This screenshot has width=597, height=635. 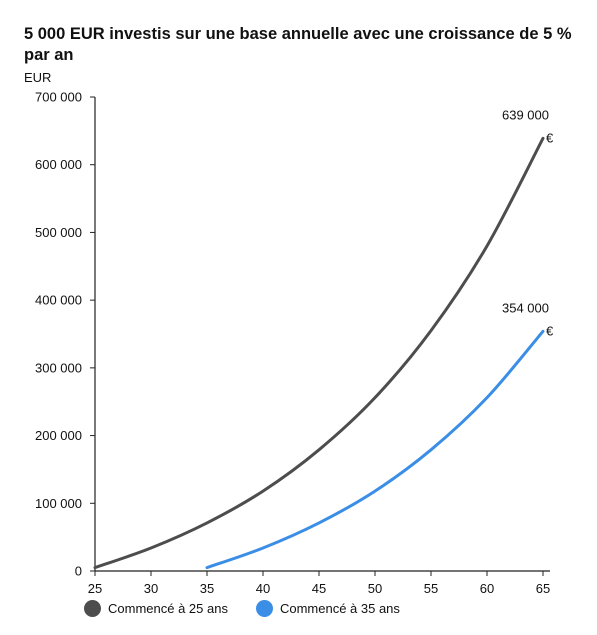 What do you see at coordinates (95, 588) in the screenshot?
I see `x-tick-label: 25` at bounding box center [95, 588].